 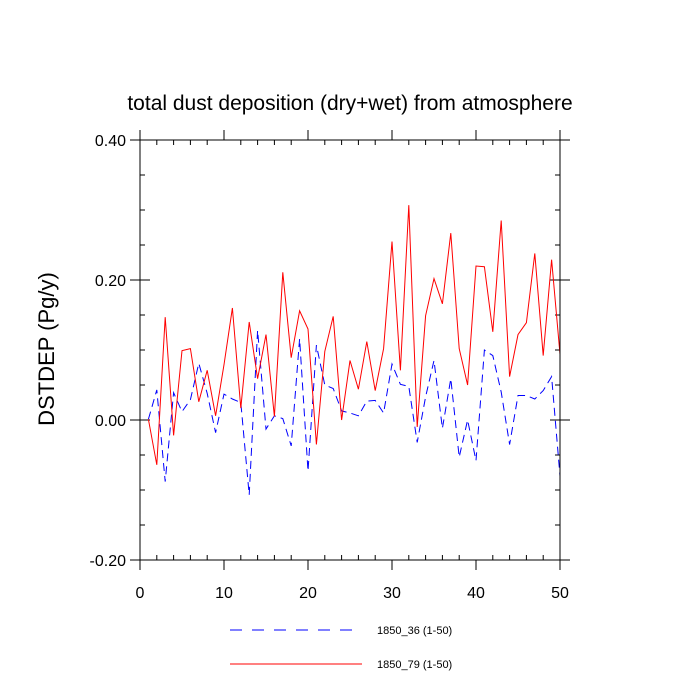 I want to click on y-tick-label: -0.20, so click(x=108, y=561).